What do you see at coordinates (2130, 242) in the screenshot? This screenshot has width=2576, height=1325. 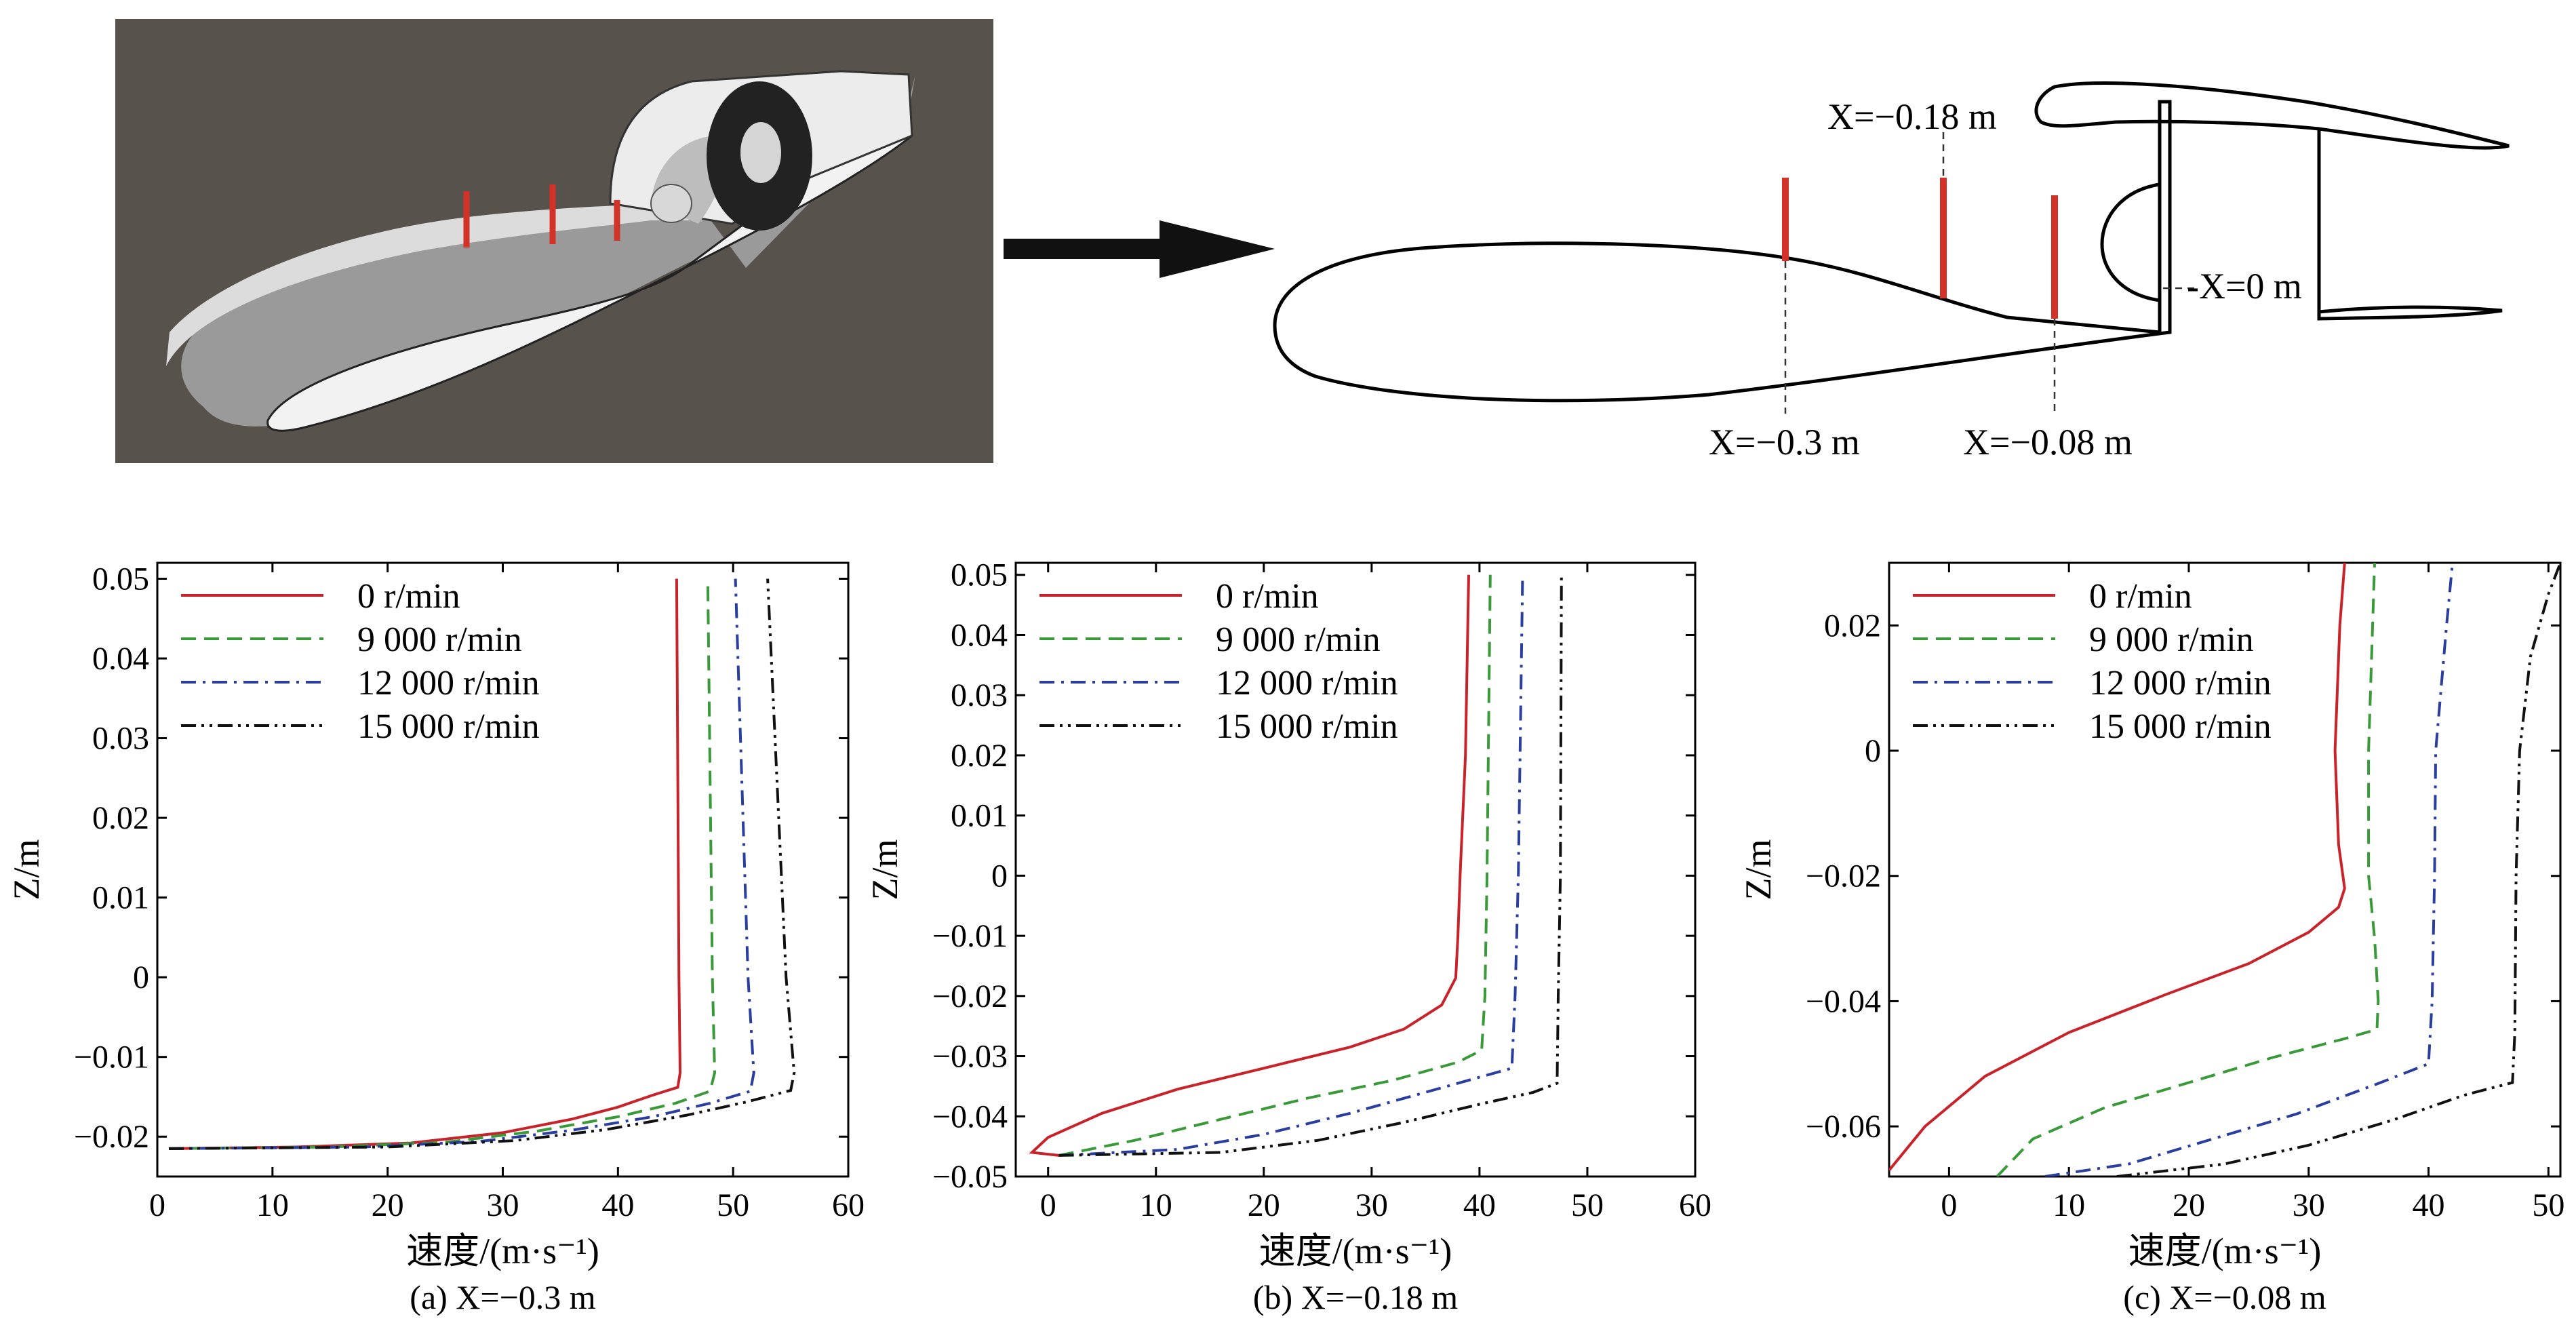 I see `schematic-rotor-arc` at bounding box center [2130, 242].